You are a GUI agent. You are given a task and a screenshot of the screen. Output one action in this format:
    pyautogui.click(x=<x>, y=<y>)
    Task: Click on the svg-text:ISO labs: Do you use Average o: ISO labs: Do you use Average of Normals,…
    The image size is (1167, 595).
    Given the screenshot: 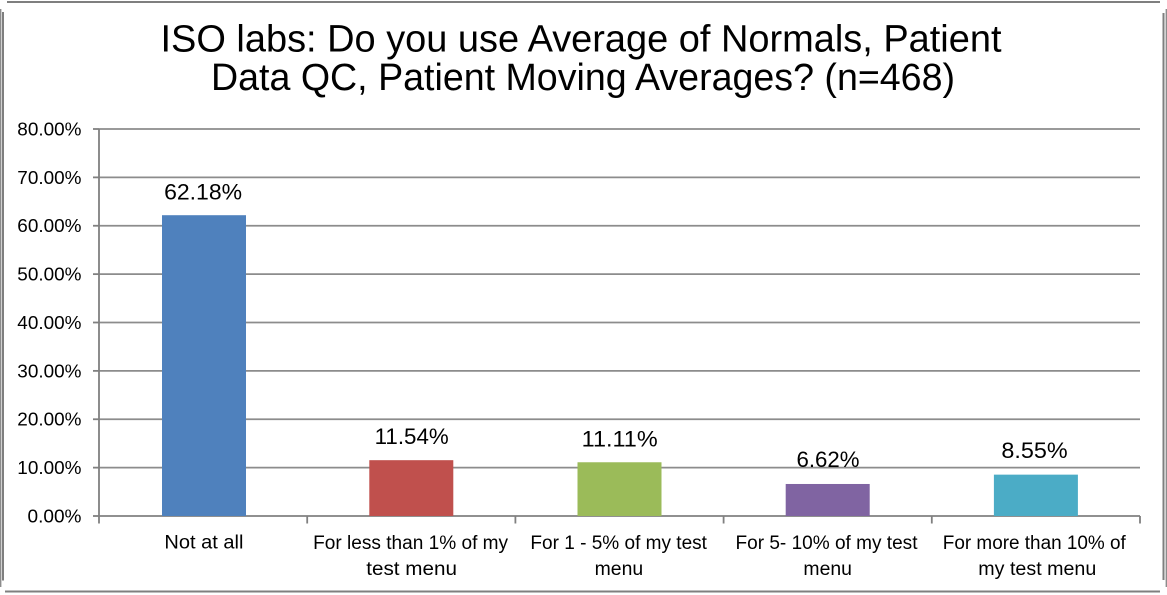 What is the action you would take?
    pyautogui.click(x=582, y=39)
    